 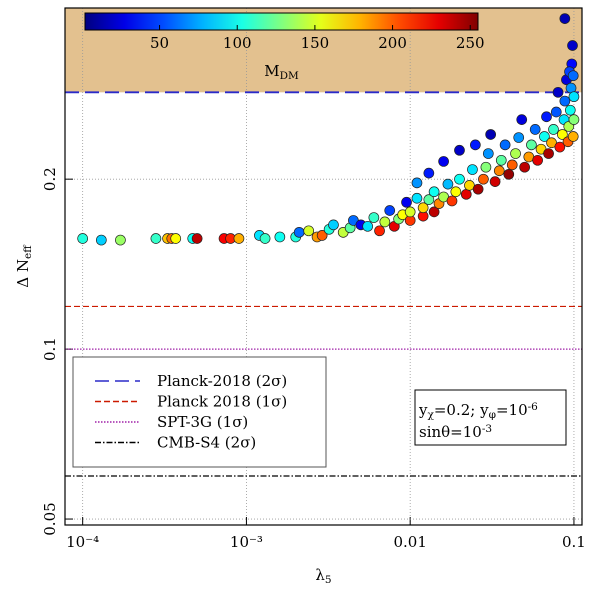 I want to click on x-axis-label: λ5, so click(x=323, y=576).